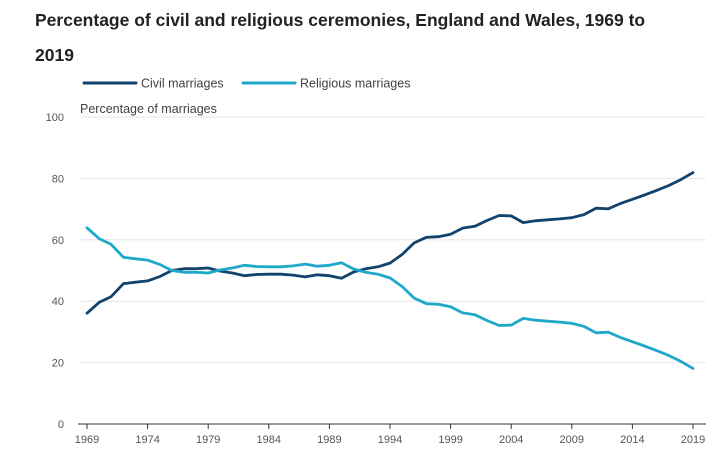  Describe the element at coordinates (58, 302) in the screenshot. I see `y-tick-label: 40` at that location.